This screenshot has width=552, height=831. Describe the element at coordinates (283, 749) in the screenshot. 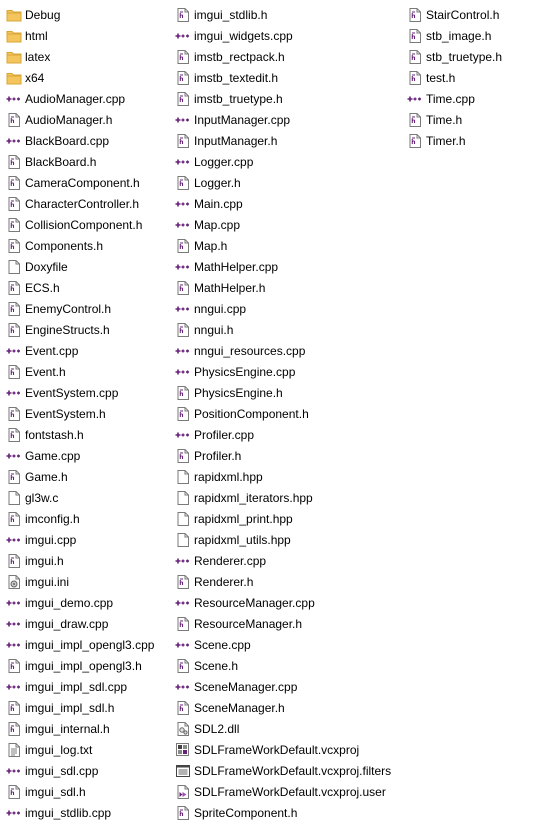

I see `file-item: SDLFrameWorkDefault.vcxproj` at that location.